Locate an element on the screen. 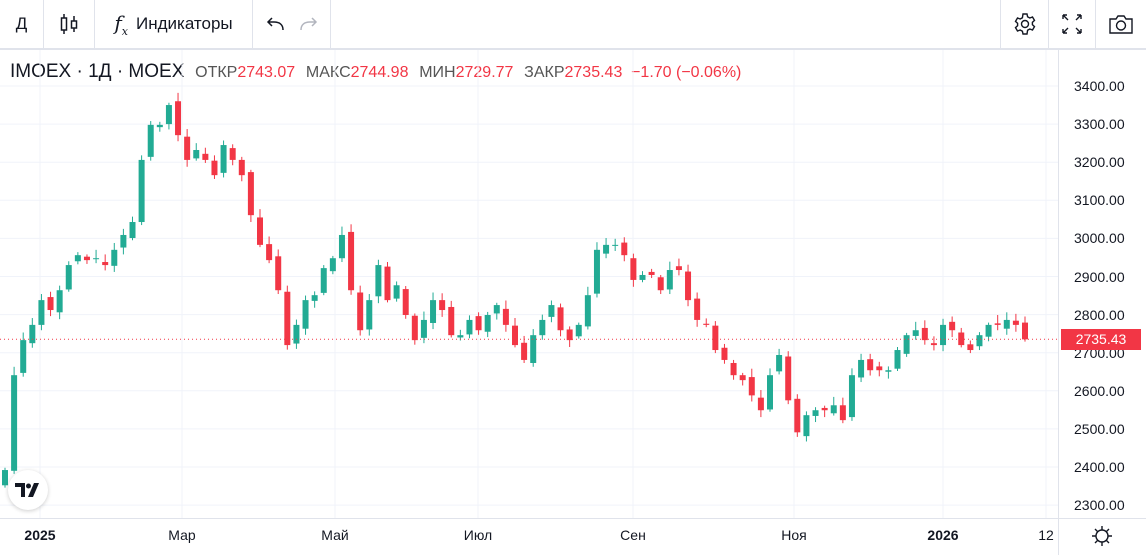  interval-label: Д is located at coordinates (21, 23).